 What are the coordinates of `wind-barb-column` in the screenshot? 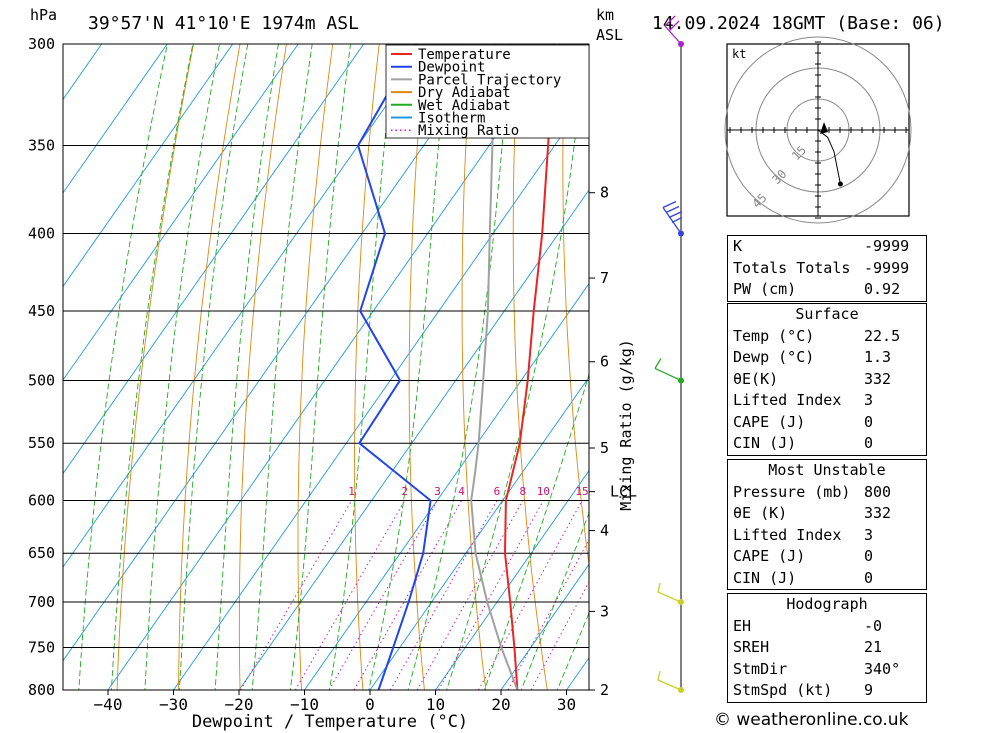 It's located at (669, 354).